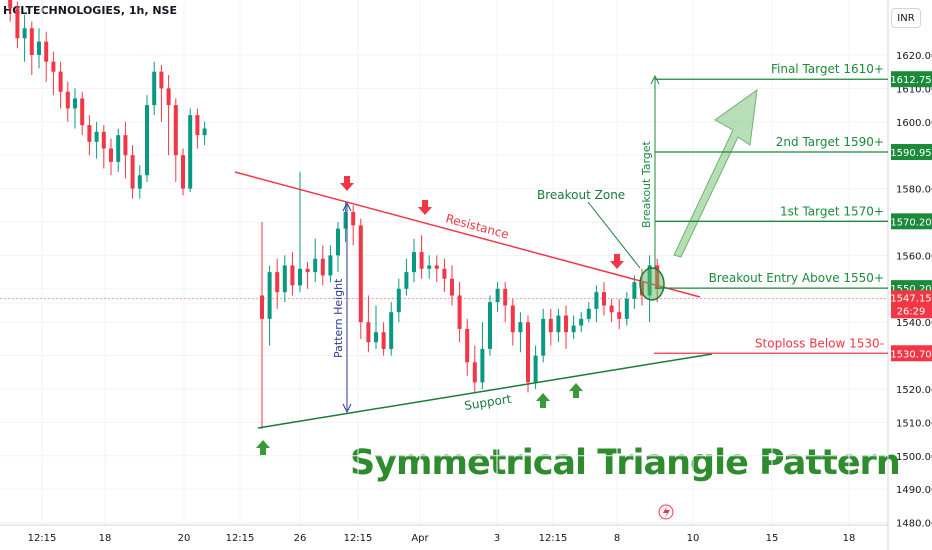 Image resolution: width=932 pixels, height=550 pixels. I want to click on current-price-value: 1547.15, so click(910, 298).